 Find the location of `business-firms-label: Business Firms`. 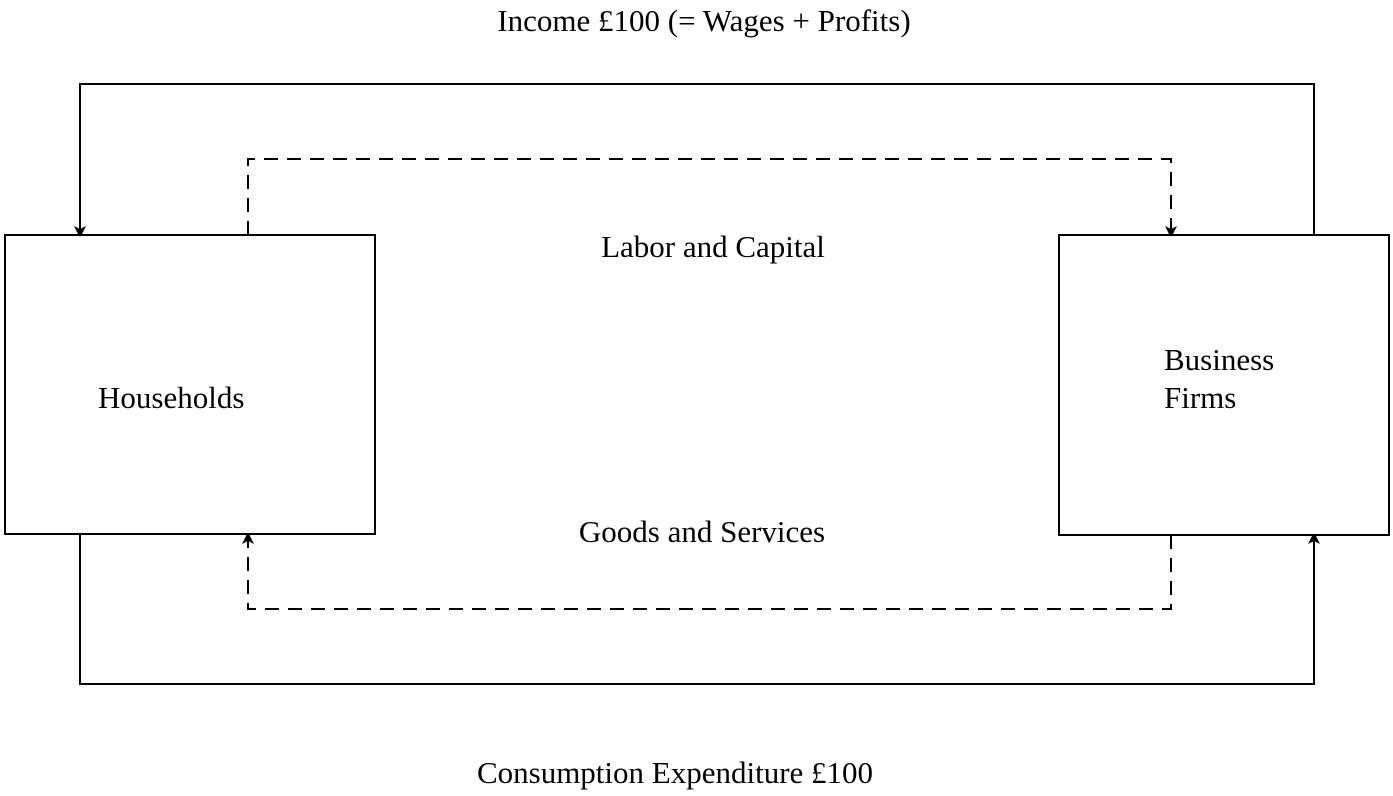

business-firms-label: Business Firms is located at coordinates (1219, 379).